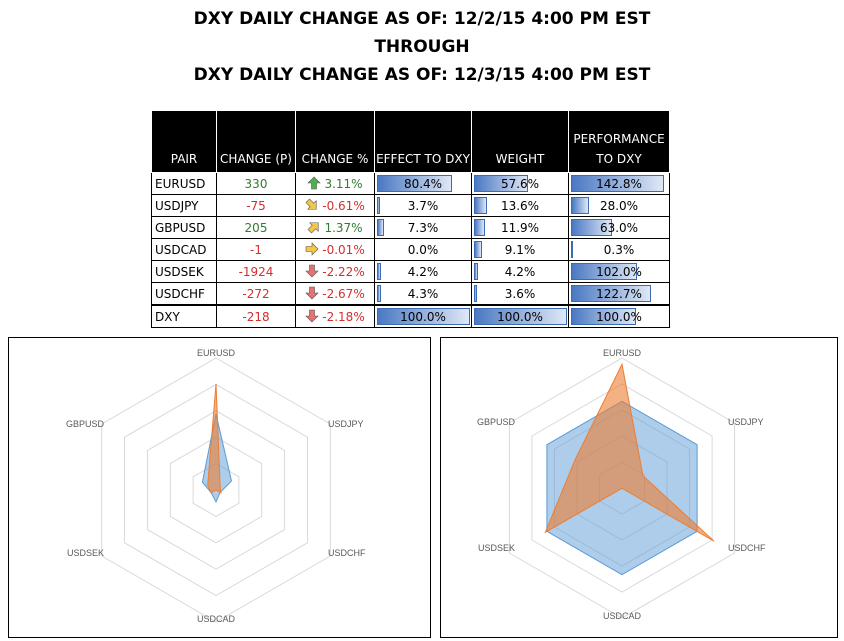  Describe the element at coordinates (256, 271) in the screenshot. I see `change-p-cell: -1924` at that location.